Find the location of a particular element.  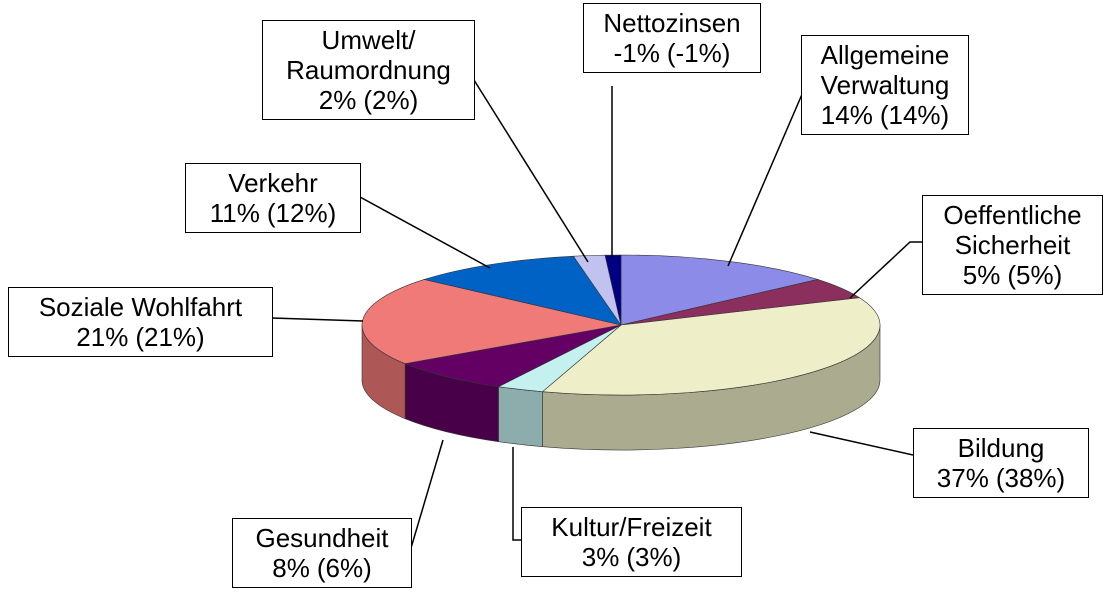

category-name: Soziale Wohlfahrt is located at coordinates (140, 307).